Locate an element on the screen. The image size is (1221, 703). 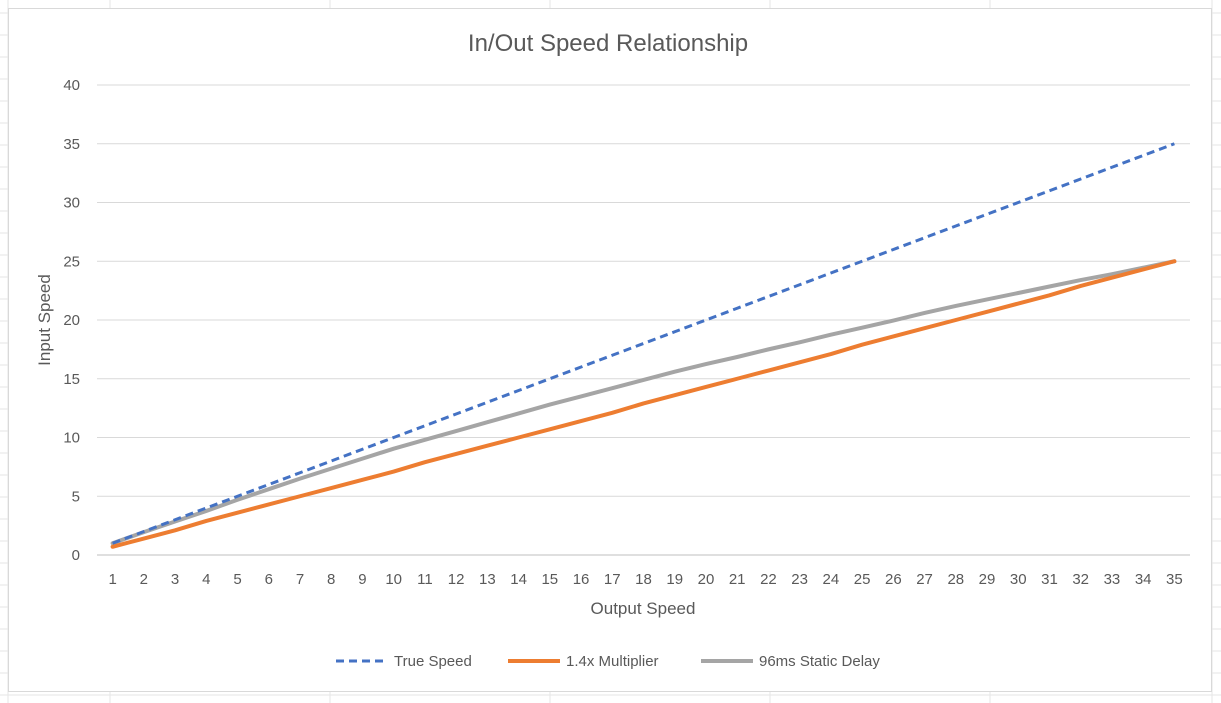
legend-label: True Speed is located at coordinates (433, 661).